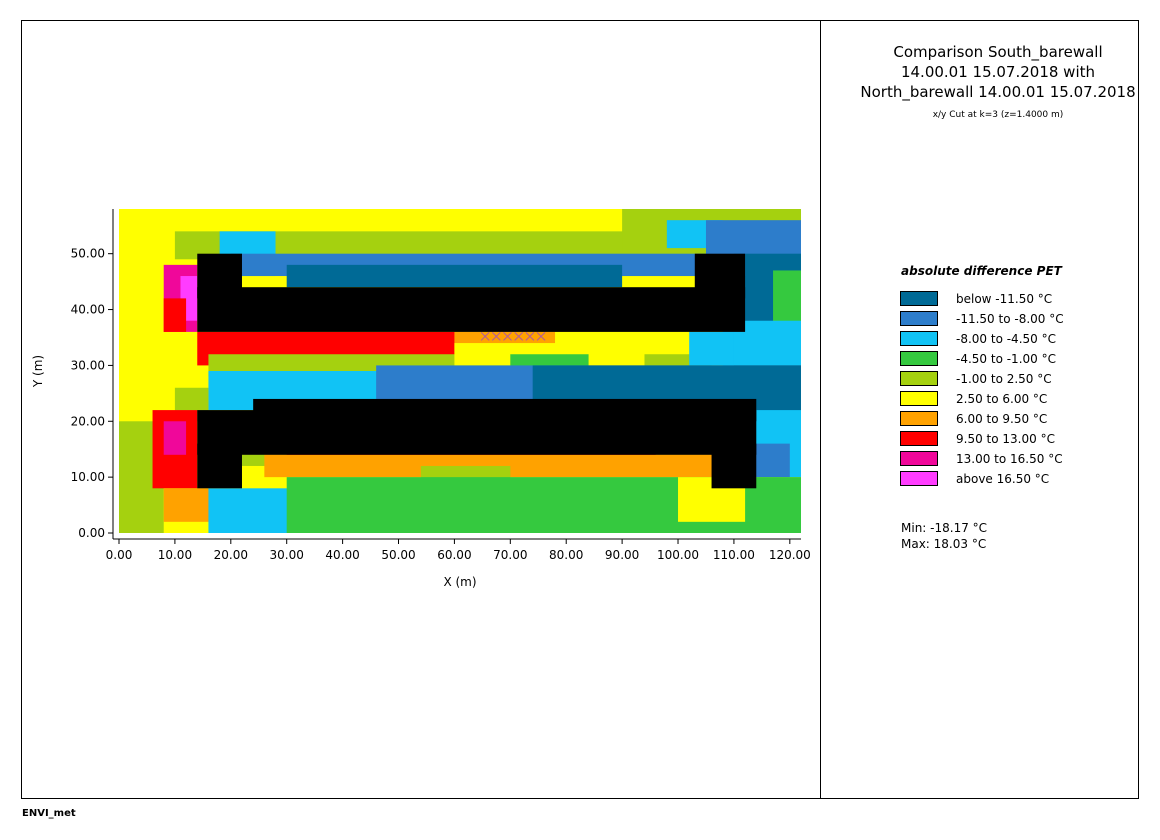 This screenshot has width=1160, height=840. I want to click on x-tick-label: 0.00, so click(119, 555).